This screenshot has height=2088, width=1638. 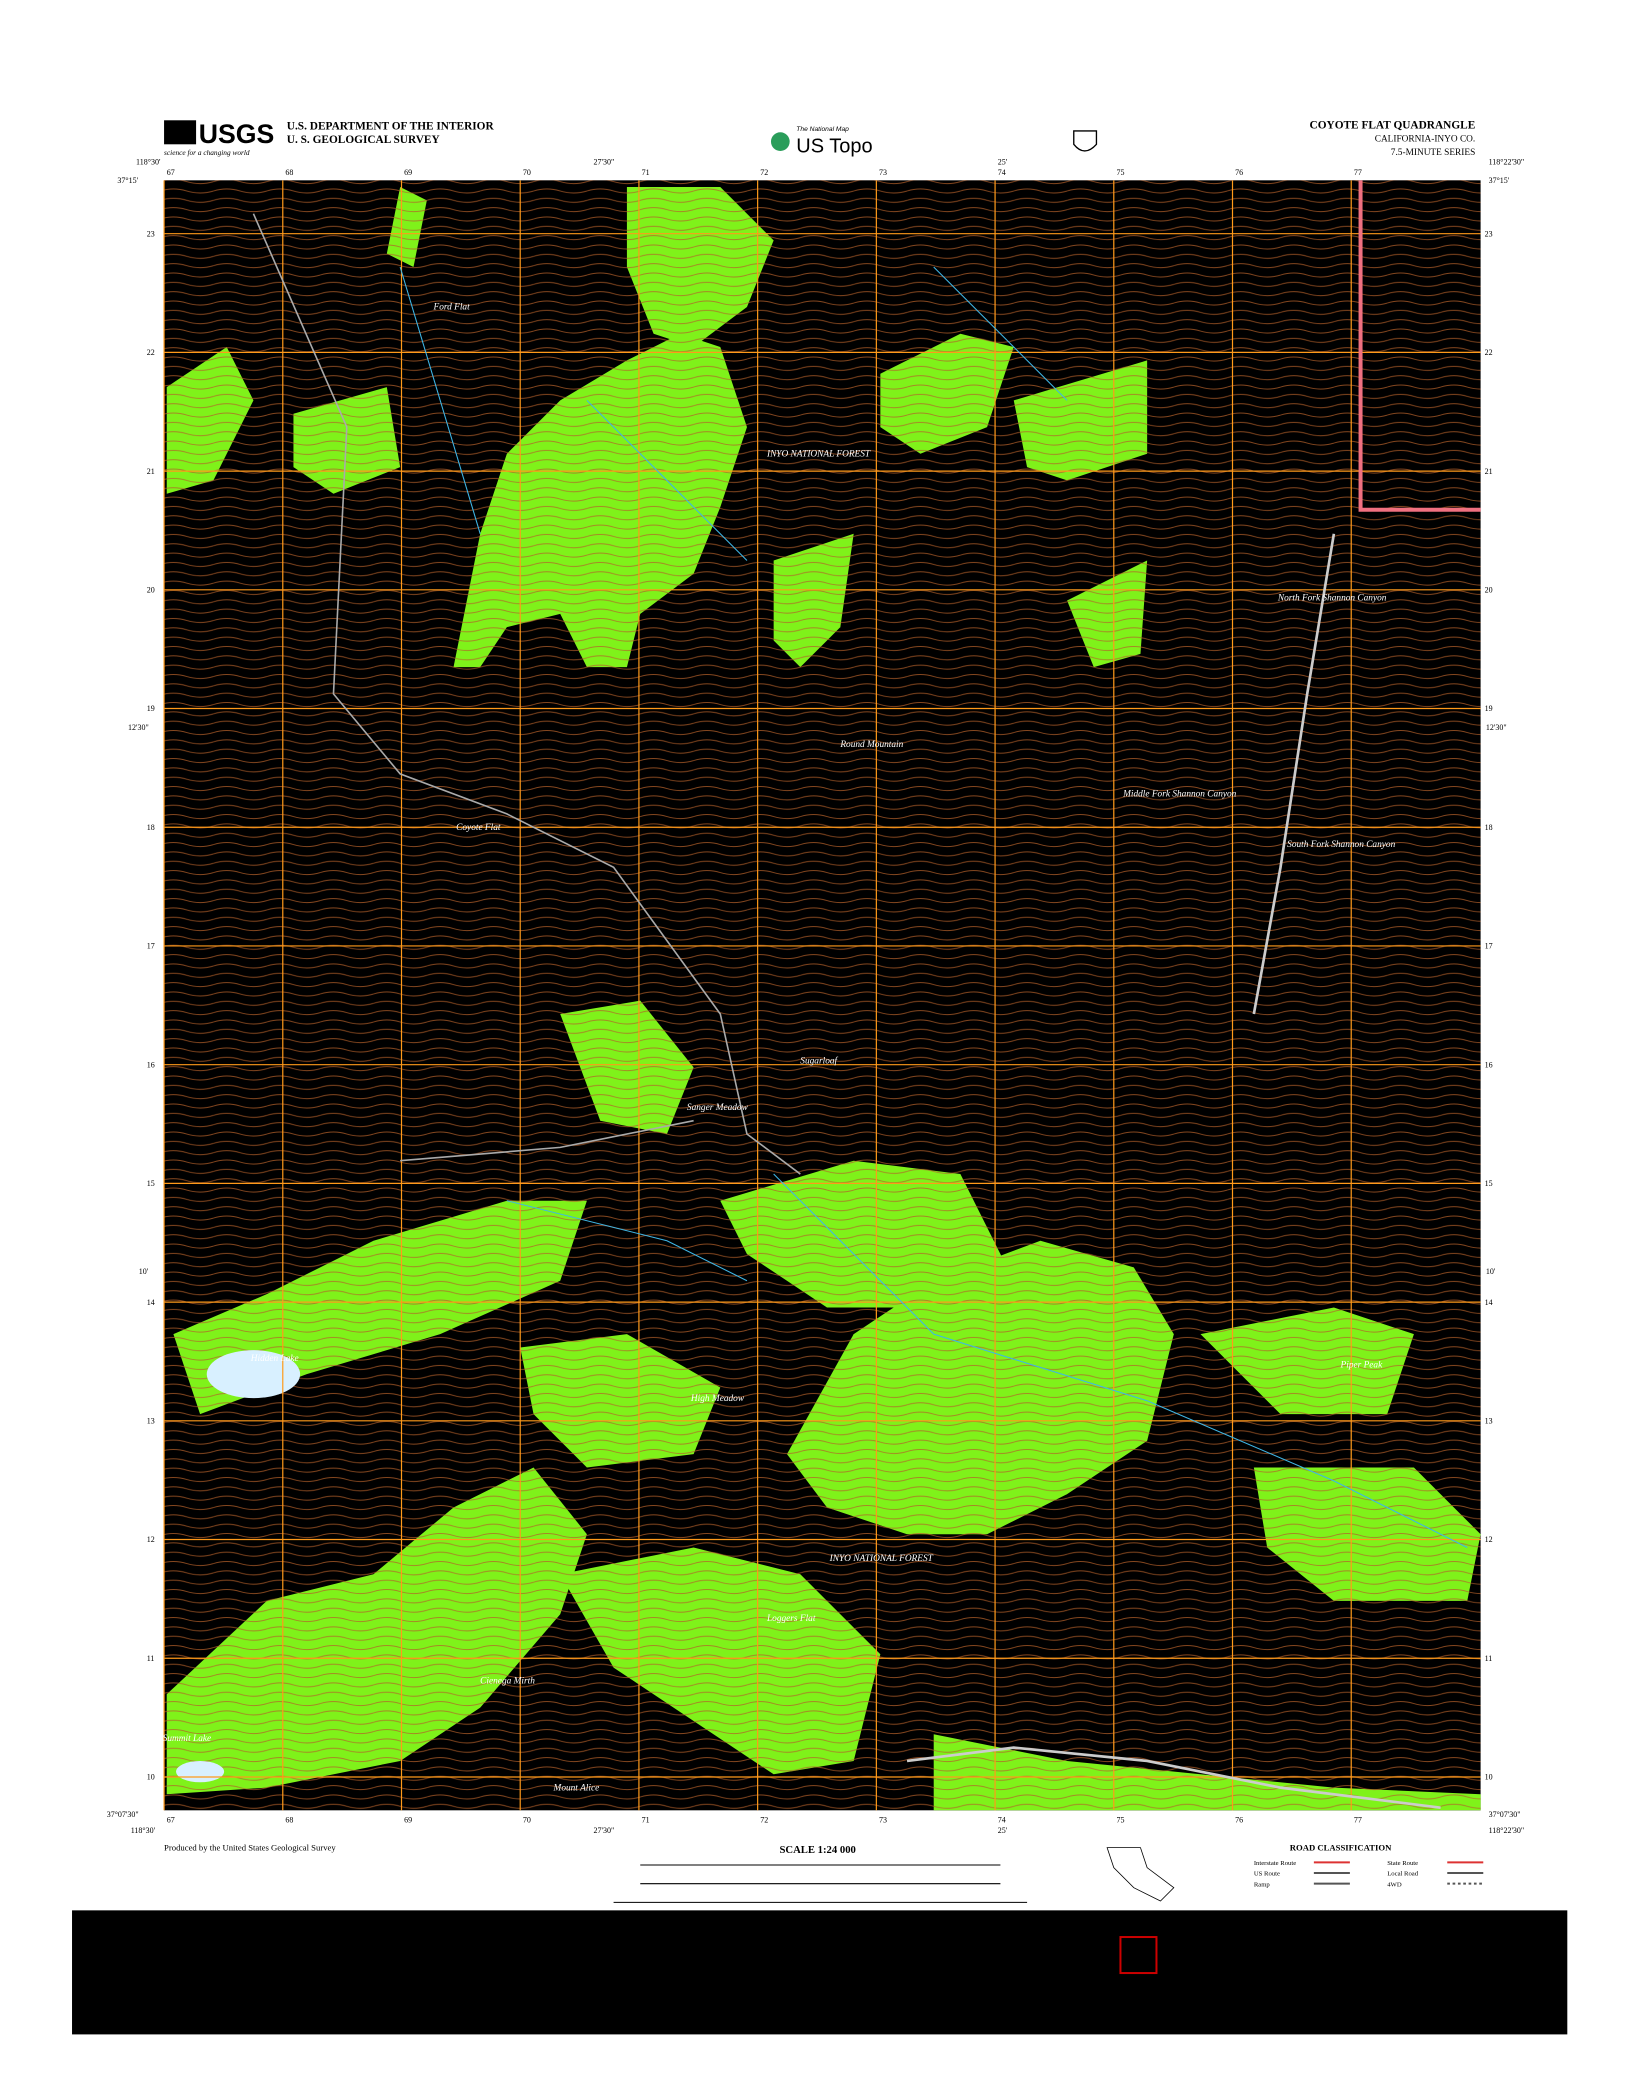 I want to click on place-label: Round Mountain, so click(x=871, y=745).